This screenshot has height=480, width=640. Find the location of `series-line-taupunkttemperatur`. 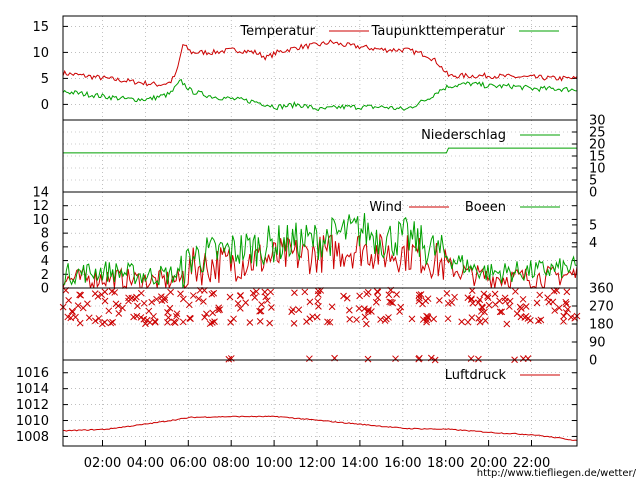

series-line-taupunkttemperatur is located at coordinates (320, 95).